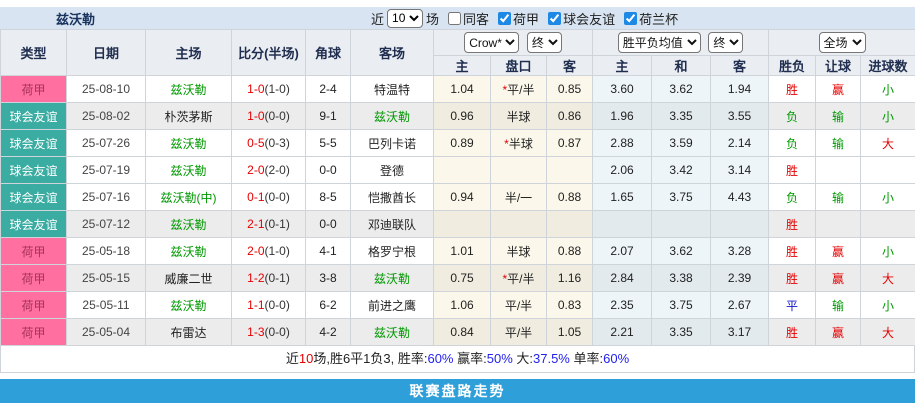 Image resolution: width=915 pixels, height=403 pixels. What do you see at coordinates (740, 65) in the screenshot?
I see `subcol-euro-away: 客` at bounding box center [740, 65].